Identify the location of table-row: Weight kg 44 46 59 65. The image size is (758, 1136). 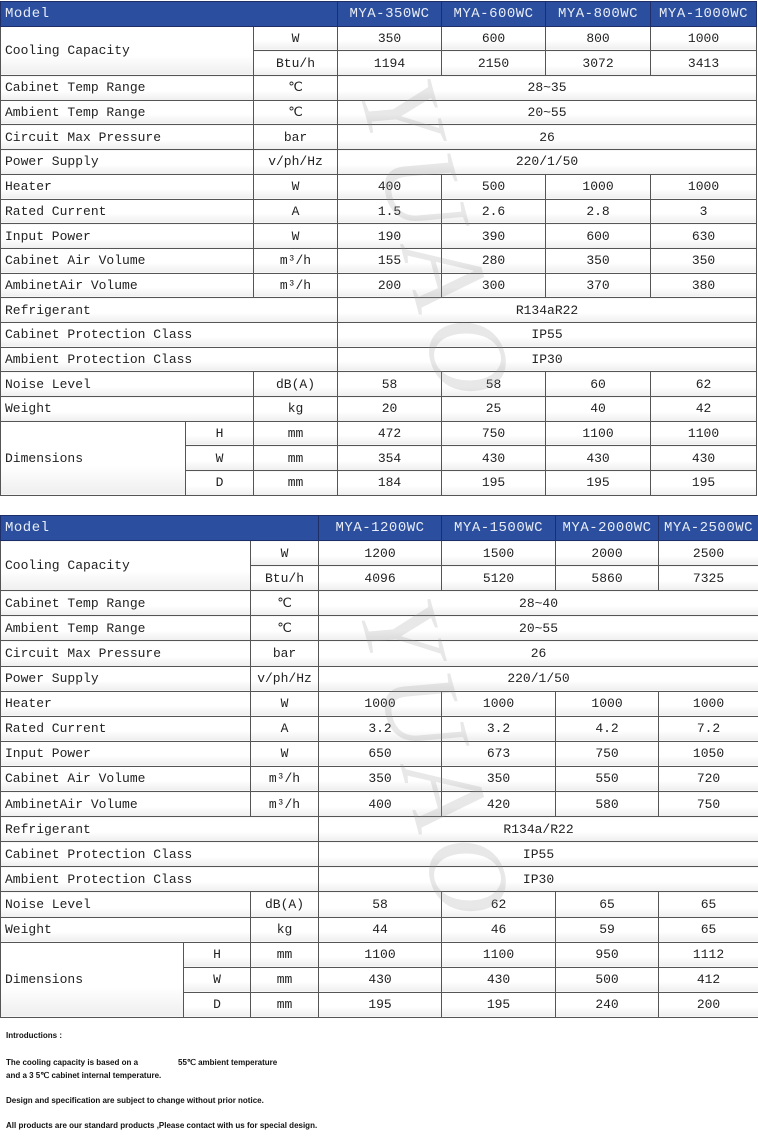
(379, 929).